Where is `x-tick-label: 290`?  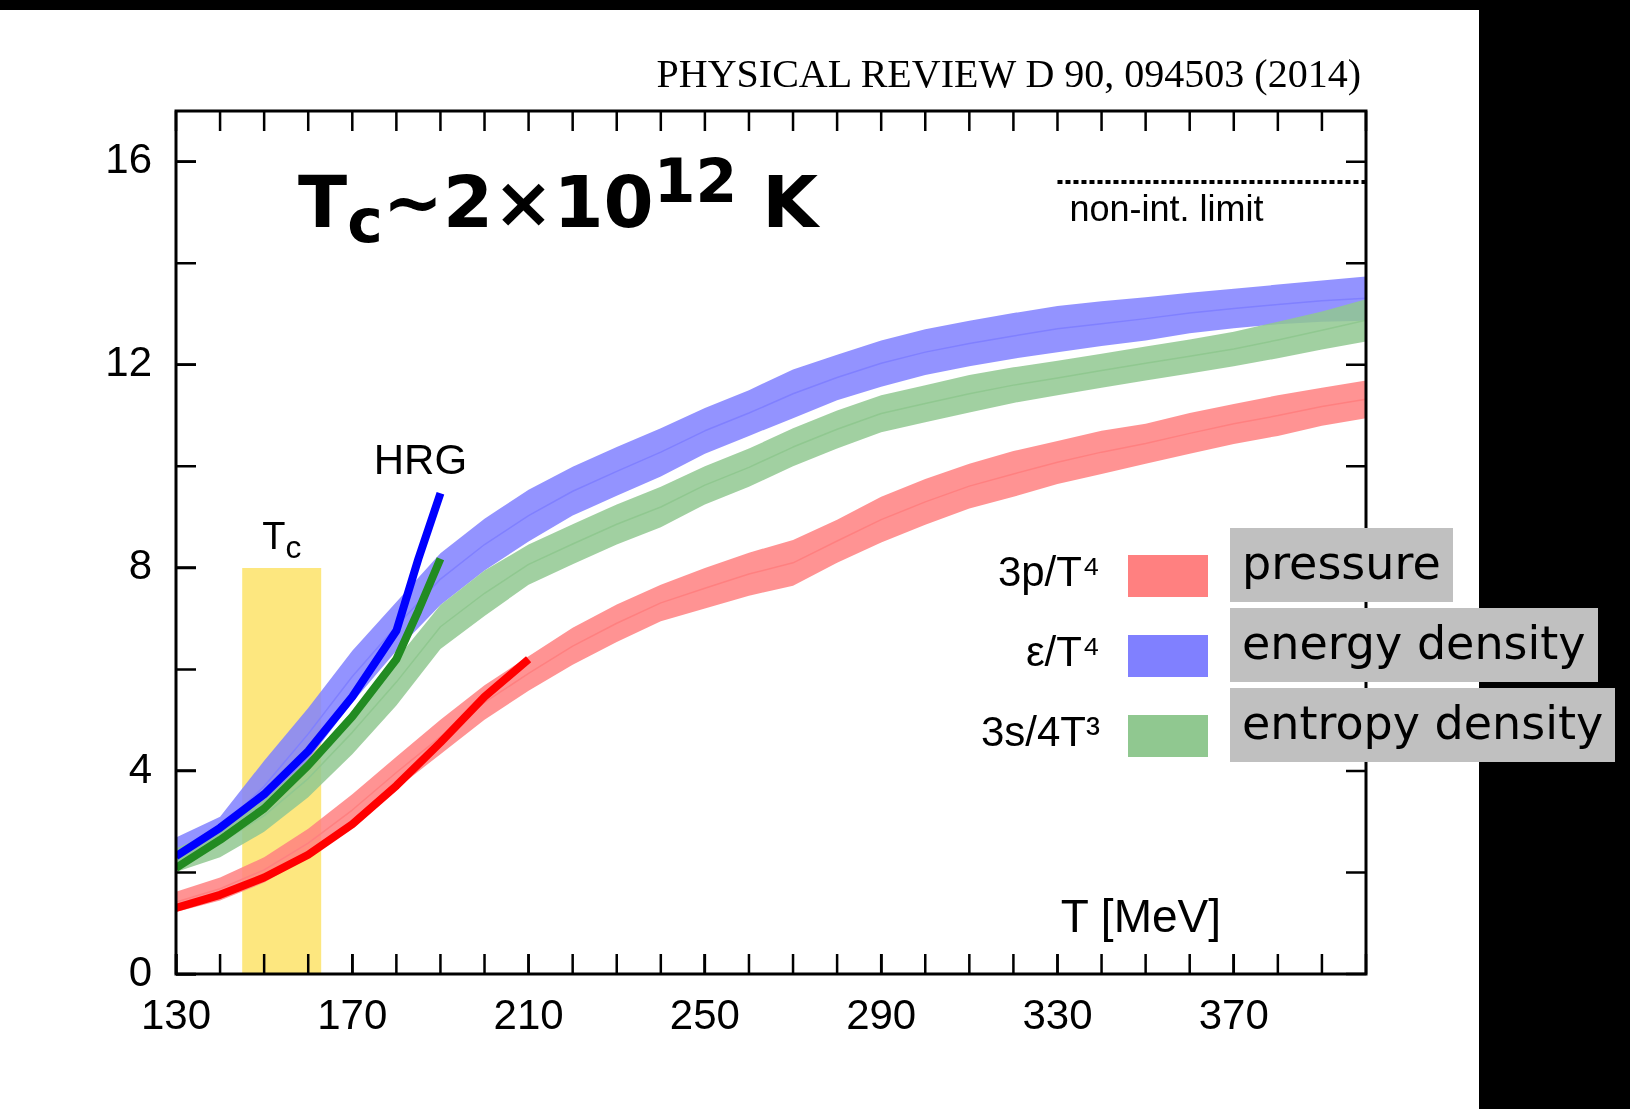
x-tick-label: 290 is located at coordinates (881, 1014).